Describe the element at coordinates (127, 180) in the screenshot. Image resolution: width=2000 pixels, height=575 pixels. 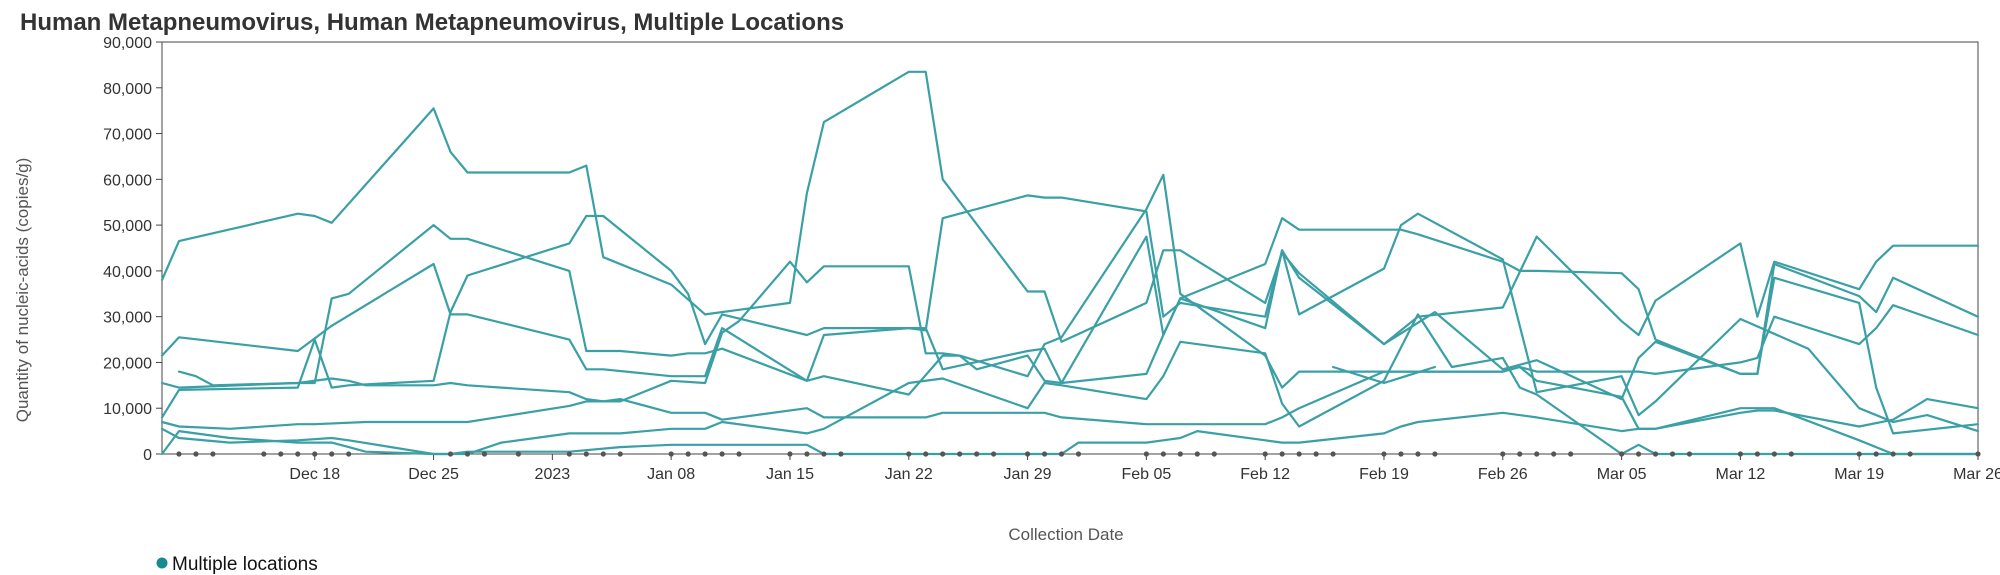
I see `y-tick-label: 60,000` at that location.